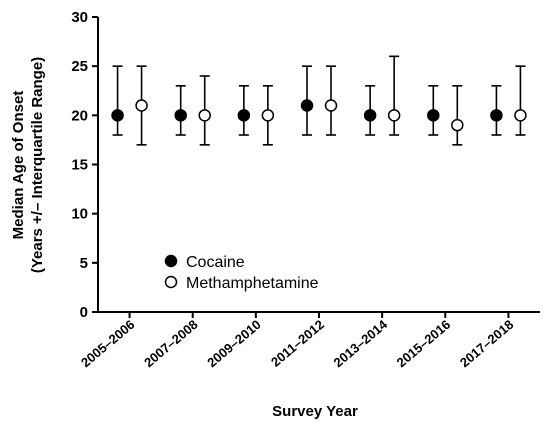  Describe the element at coordinates (79, 66) in the screenshot. I see `y-tick-label: 25` at that location.